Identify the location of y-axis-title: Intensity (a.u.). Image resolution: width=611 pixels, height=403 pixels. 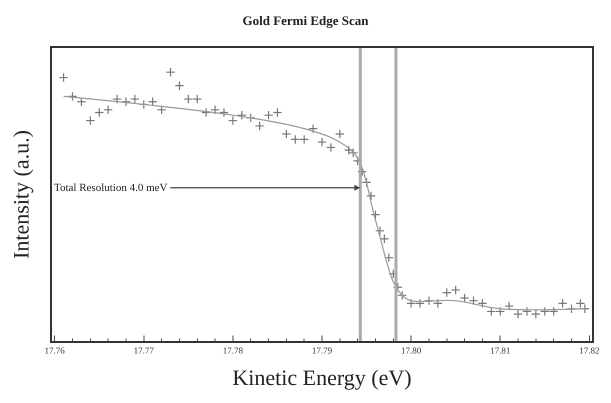
(21, 194).